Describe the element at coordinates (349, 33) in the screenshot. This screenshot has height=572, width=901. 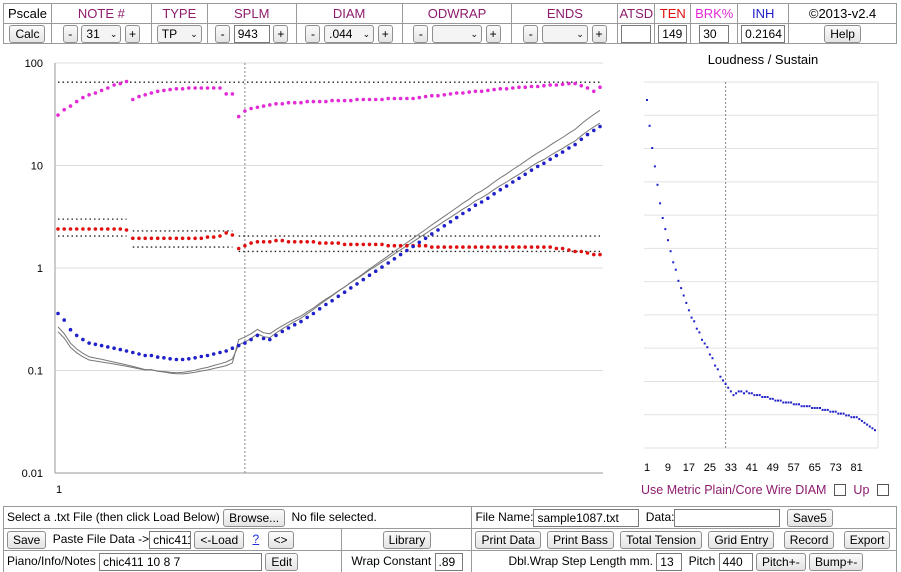
I see `diam-select: .044 ⌄` at that location.